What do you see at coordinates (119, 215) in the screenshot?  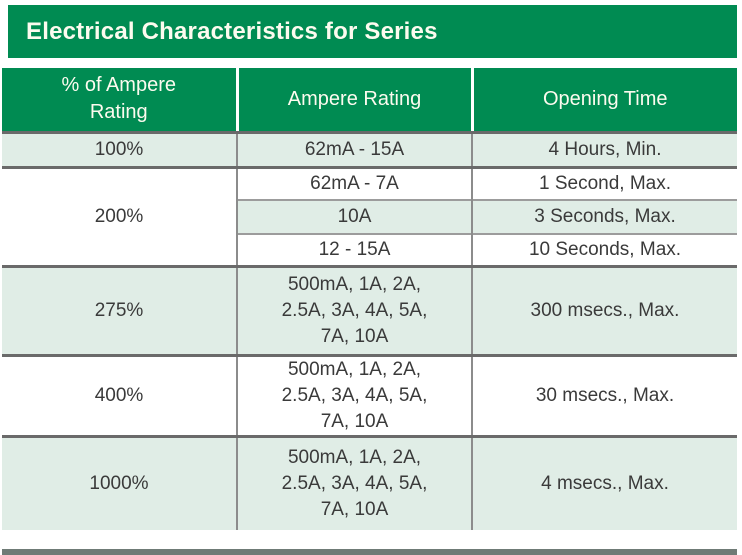 I see `percent-cell: 200%` at bounding box center [119, 215].